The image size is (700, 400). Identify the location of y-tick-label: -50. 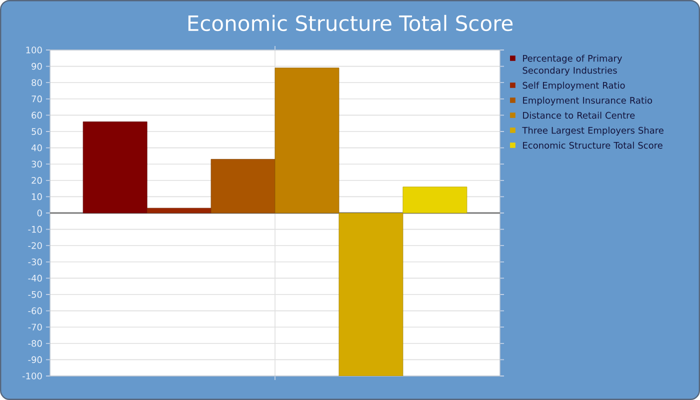
(35, 294).